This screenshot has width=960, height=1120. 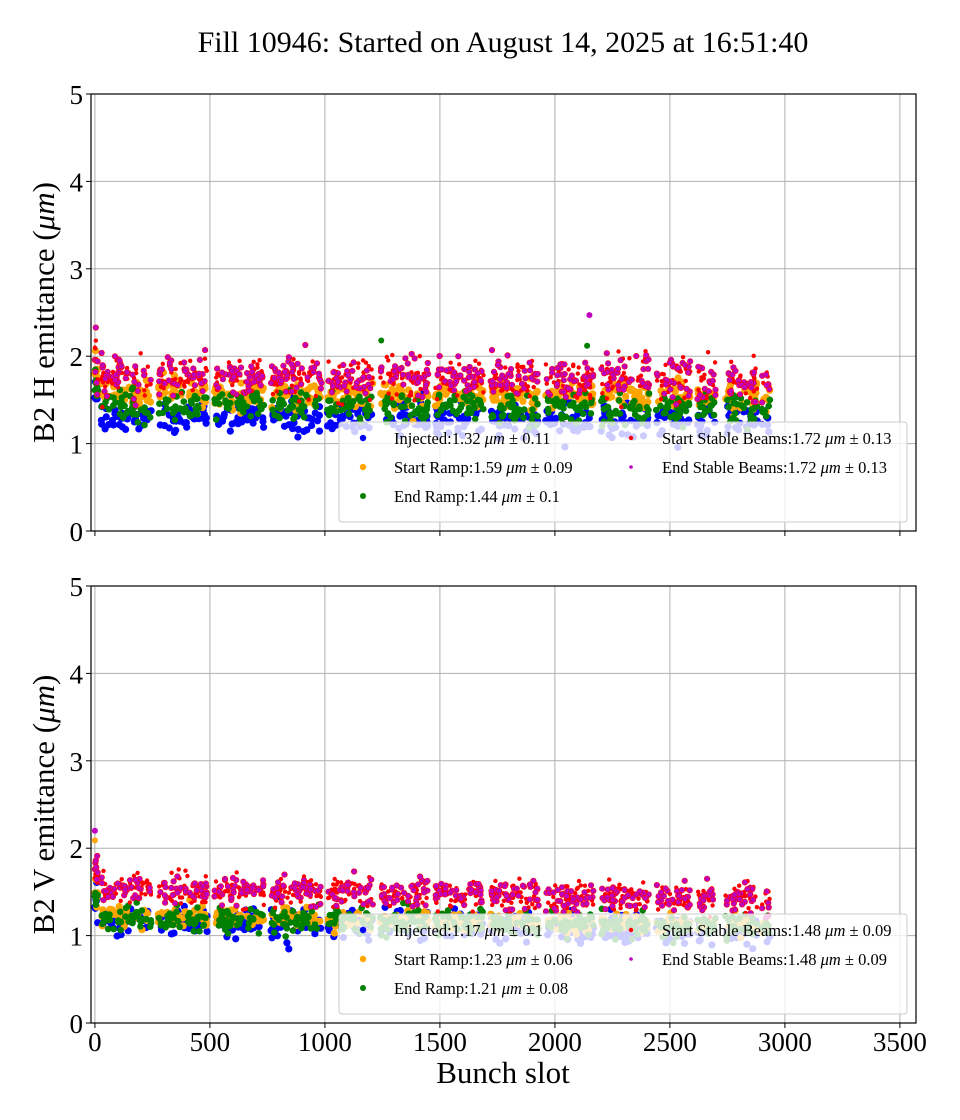 I want to click on y-axis-label-suffix: ), so click(x=43, y=187).